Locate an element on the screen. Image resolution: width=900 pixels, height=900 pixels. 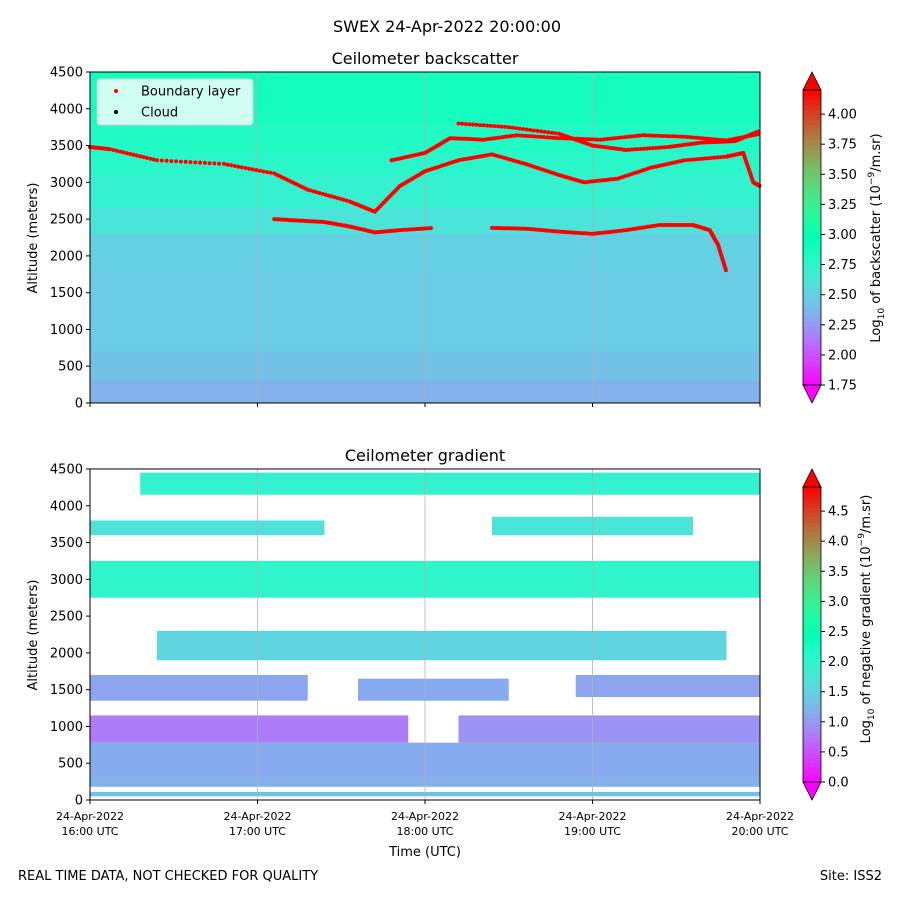
backscatter-y-ticks: 0 500 1000 1500 2000 2500 3000 3500 4000 4500 is located at coordinates (70, 239).